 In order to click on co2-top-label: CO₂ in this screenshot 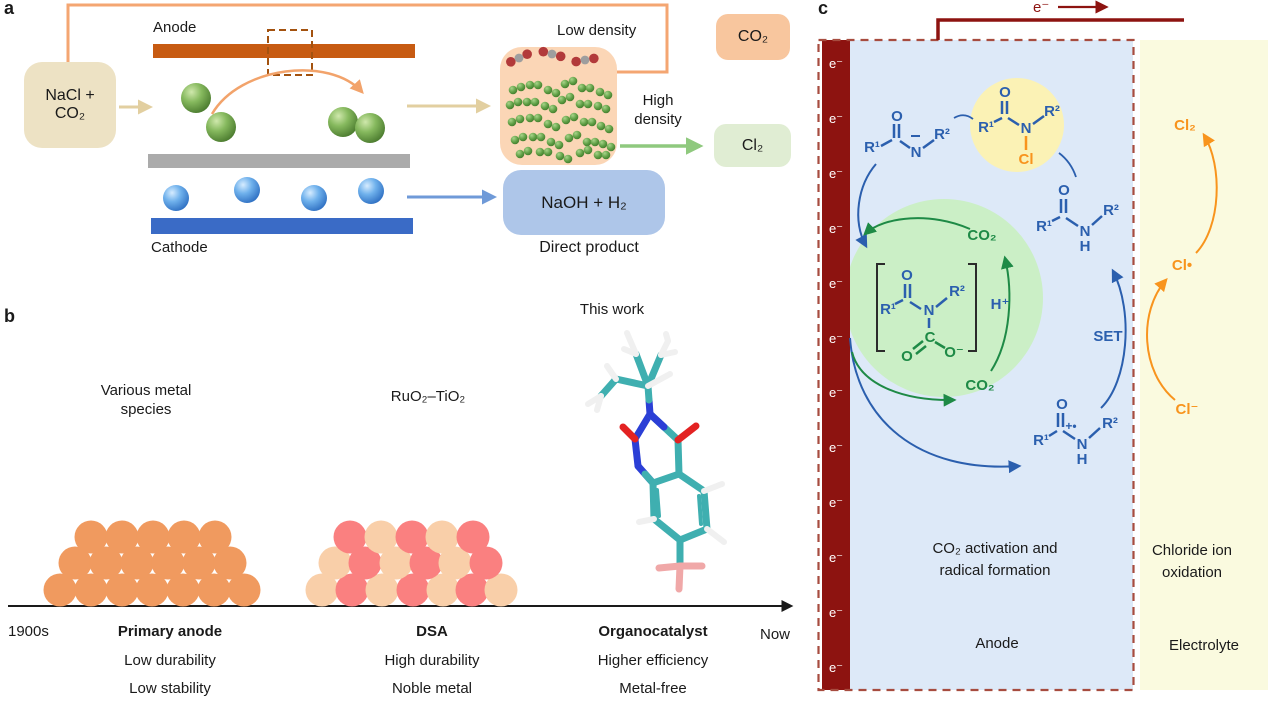, I will do `click(981, 235)`.